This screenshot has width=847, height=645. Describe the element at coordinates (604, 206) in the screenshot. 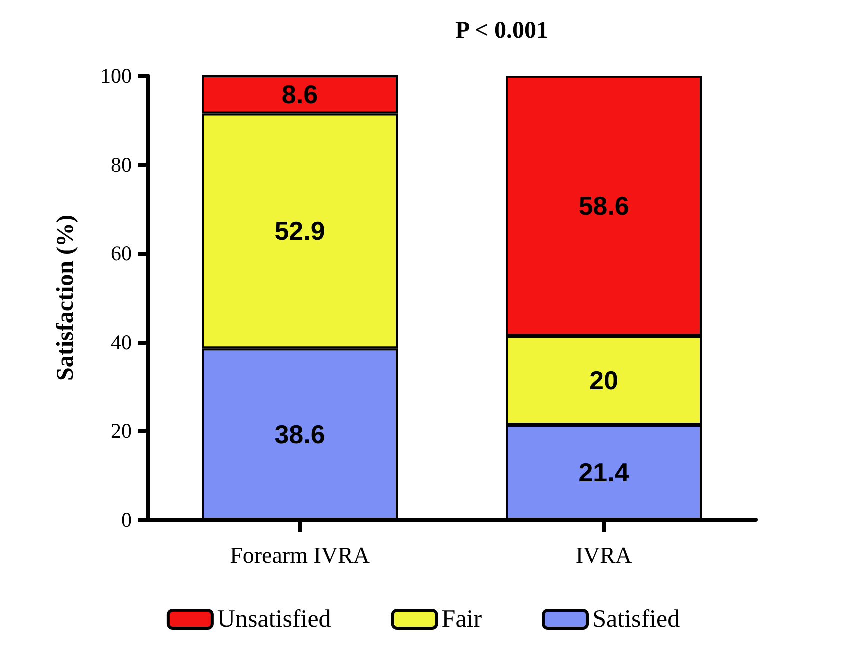

I see `data-label: 58.6` at that location.